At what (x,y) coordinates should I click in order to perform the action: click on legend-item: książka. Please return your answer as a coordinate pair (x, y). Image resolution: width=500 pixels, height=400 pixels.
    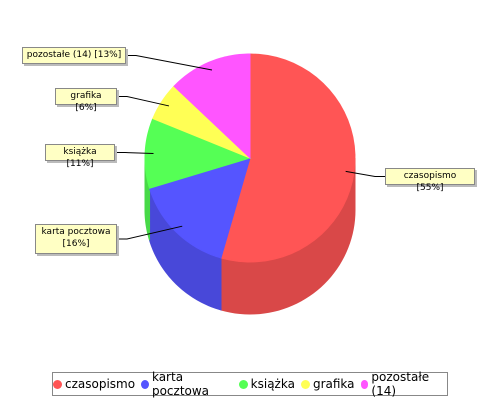
    Looking at the image, I should click on (266, 384).